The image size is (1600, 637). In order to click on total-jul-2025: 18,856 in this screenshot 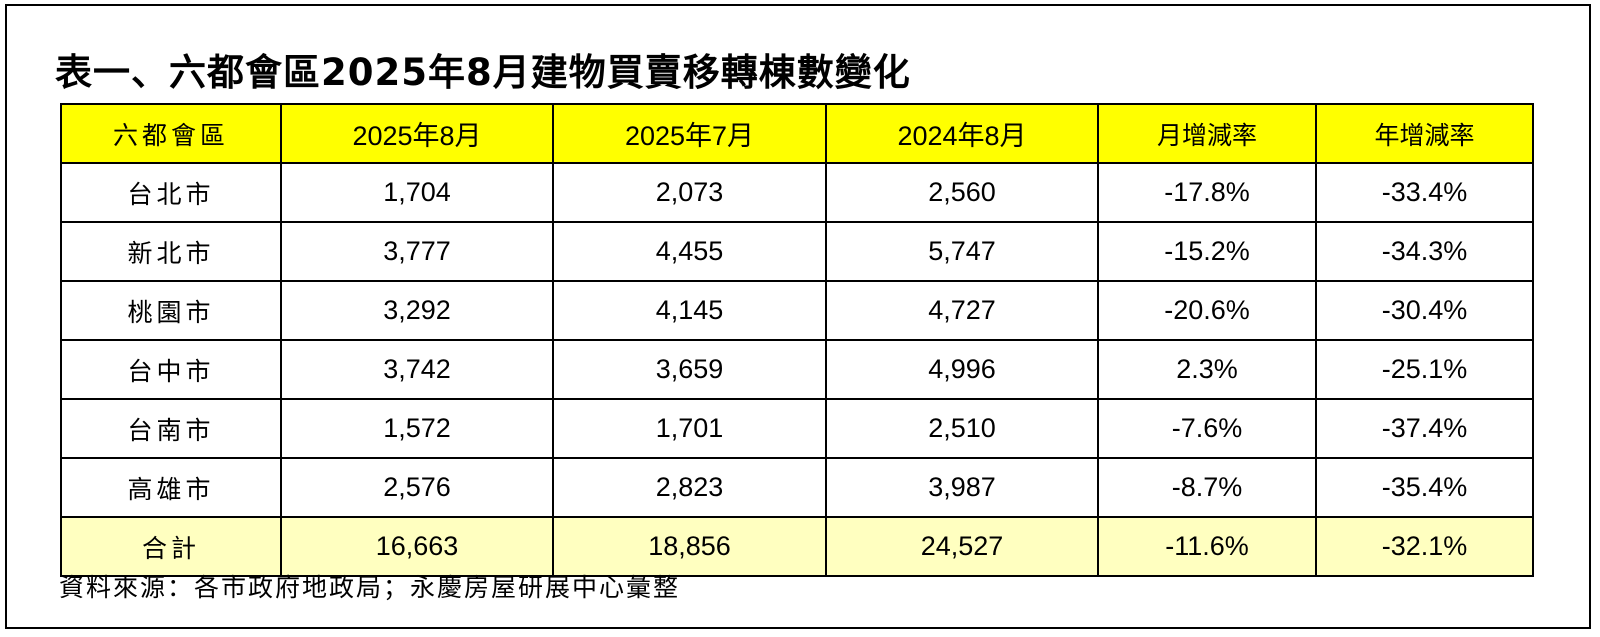, I will do `click(689, 546)`.